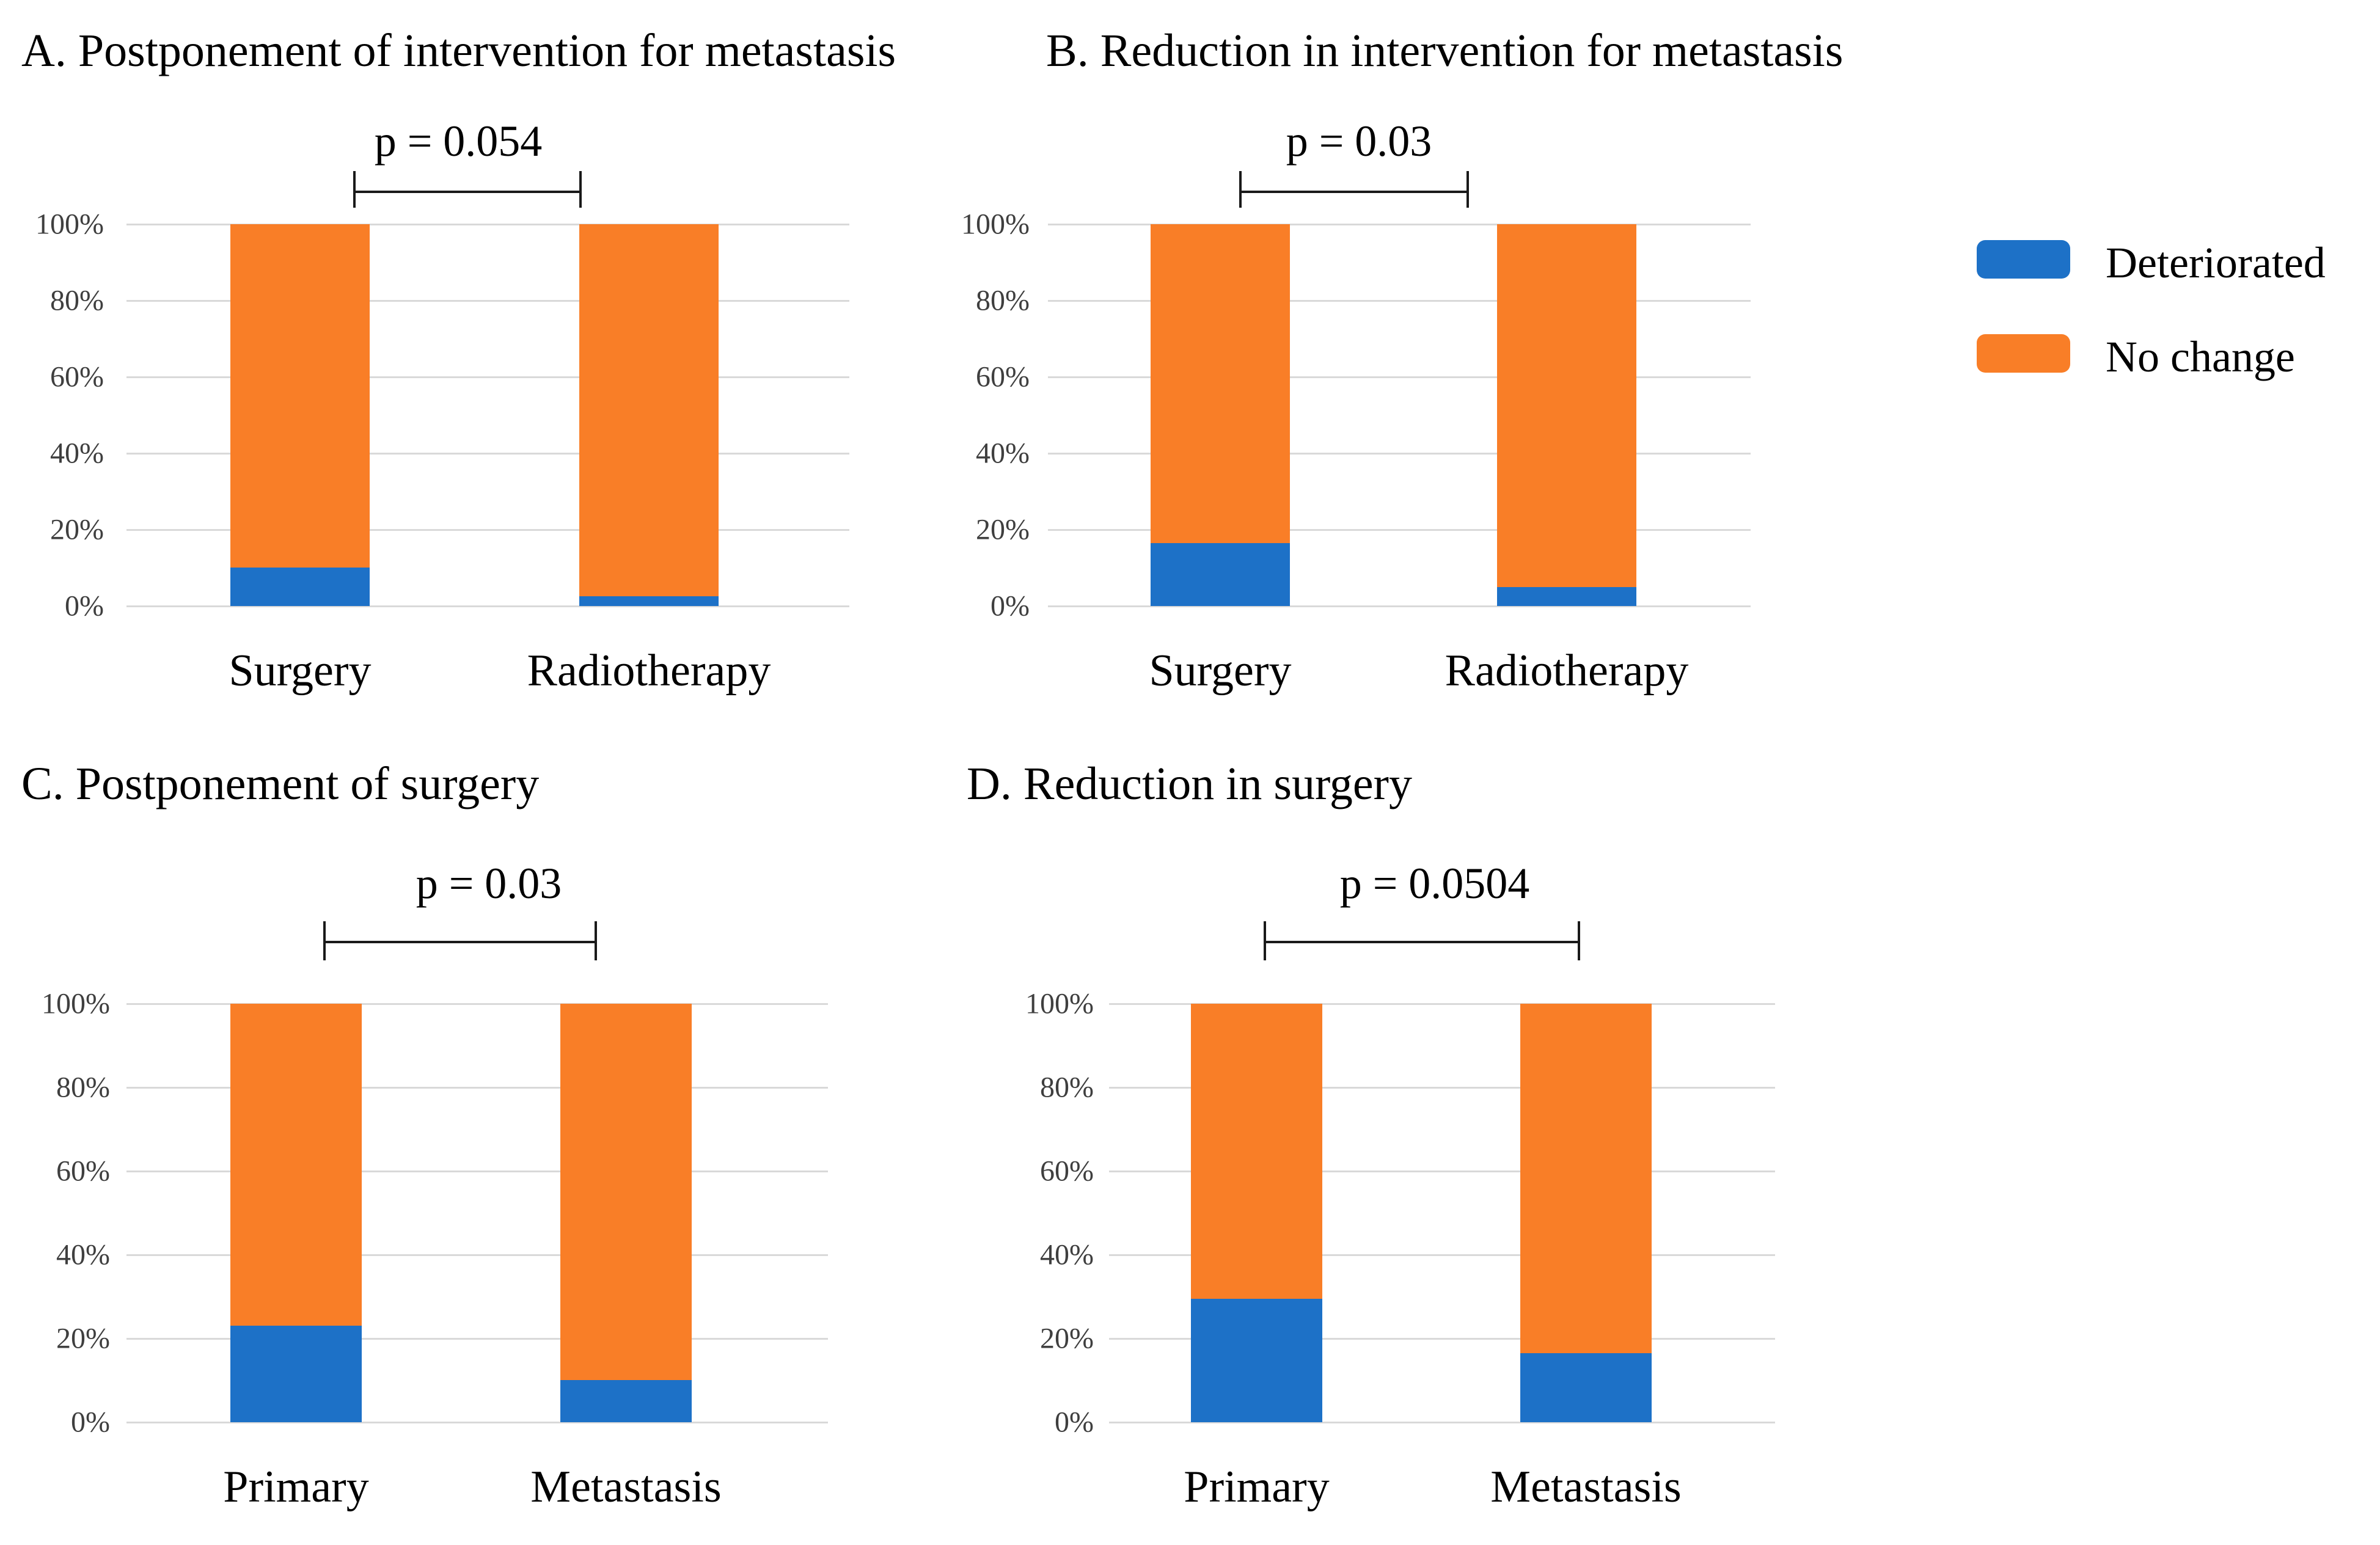 This screenshot has width=2380, height=1545. What do you see at coordinates (1010, 606) in the screenshot?
I see `panel-b-y-tick-label-0: 0%` at bounding box center [1010, 606].